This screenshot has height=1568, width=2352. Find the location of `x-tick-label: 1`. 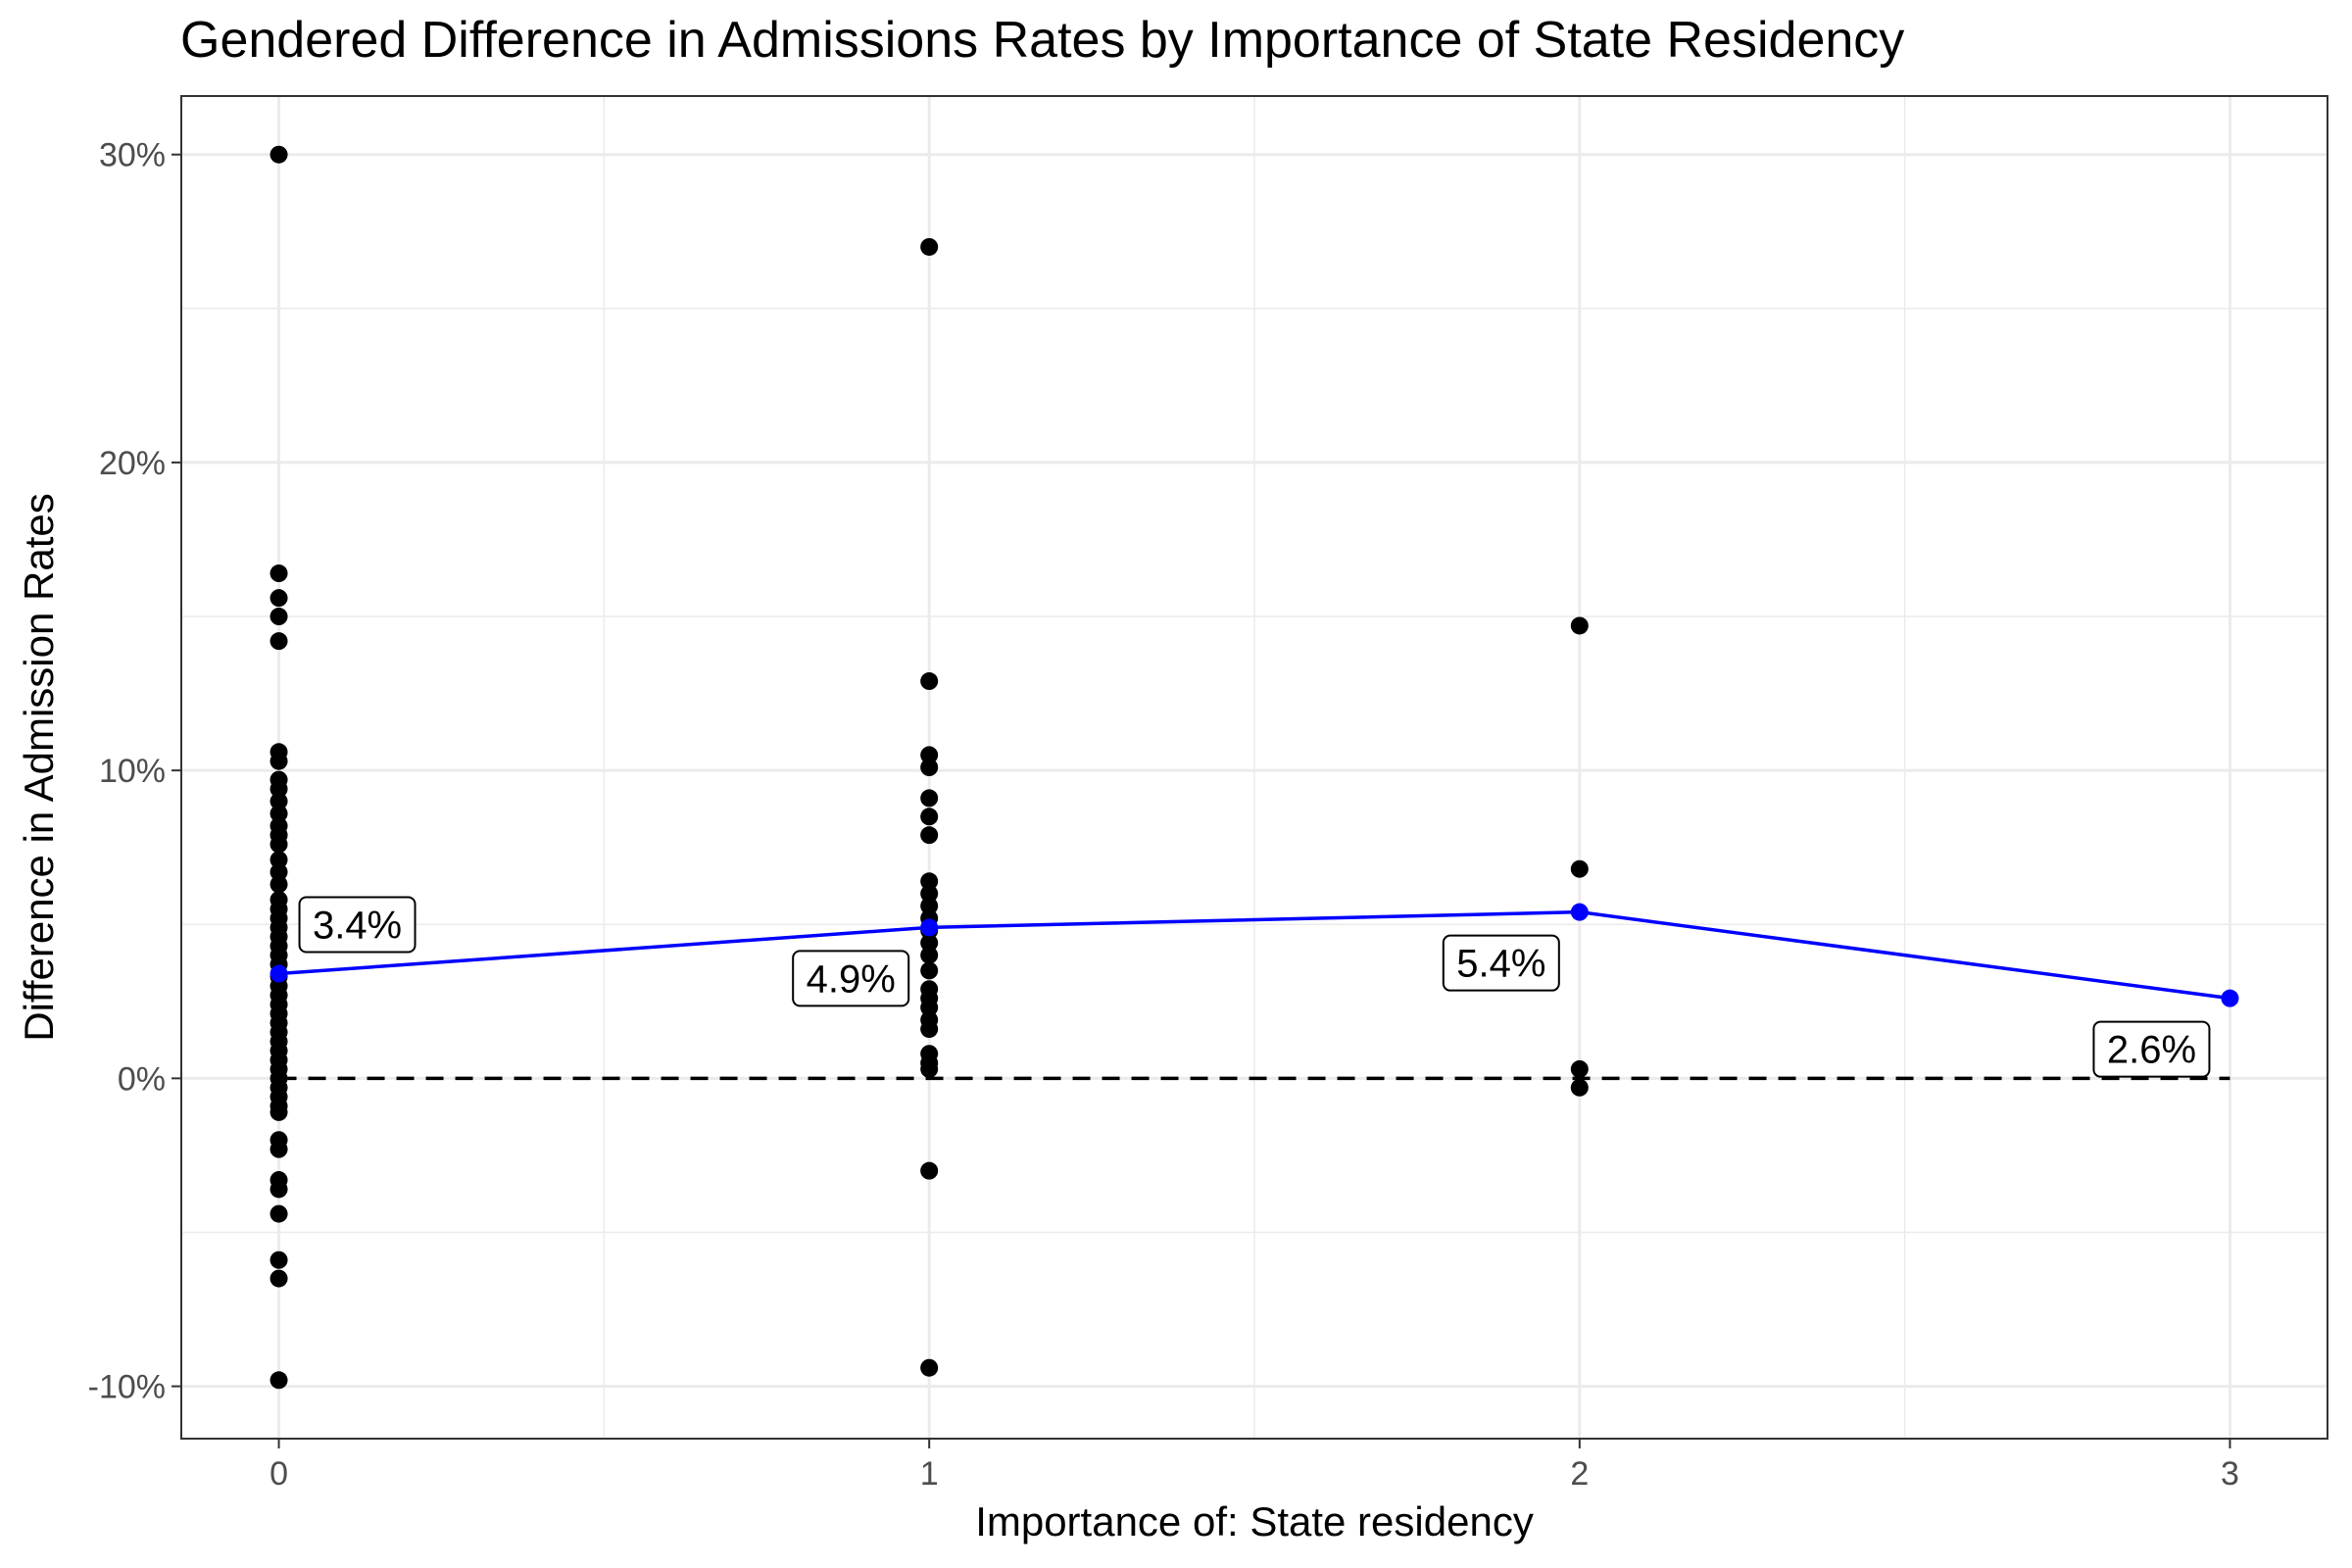

x-tick-label: 1 is located at coordinates (929, 1474).